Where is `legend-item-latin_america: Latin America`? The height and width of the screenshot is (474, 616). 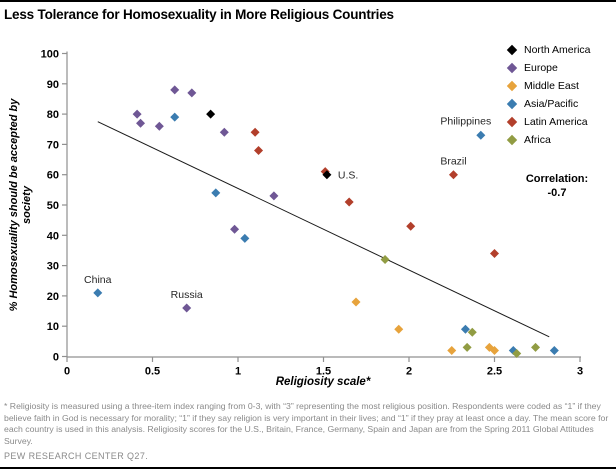 legend-item-latin_america: Latin America is located at coordinates (548, 122).